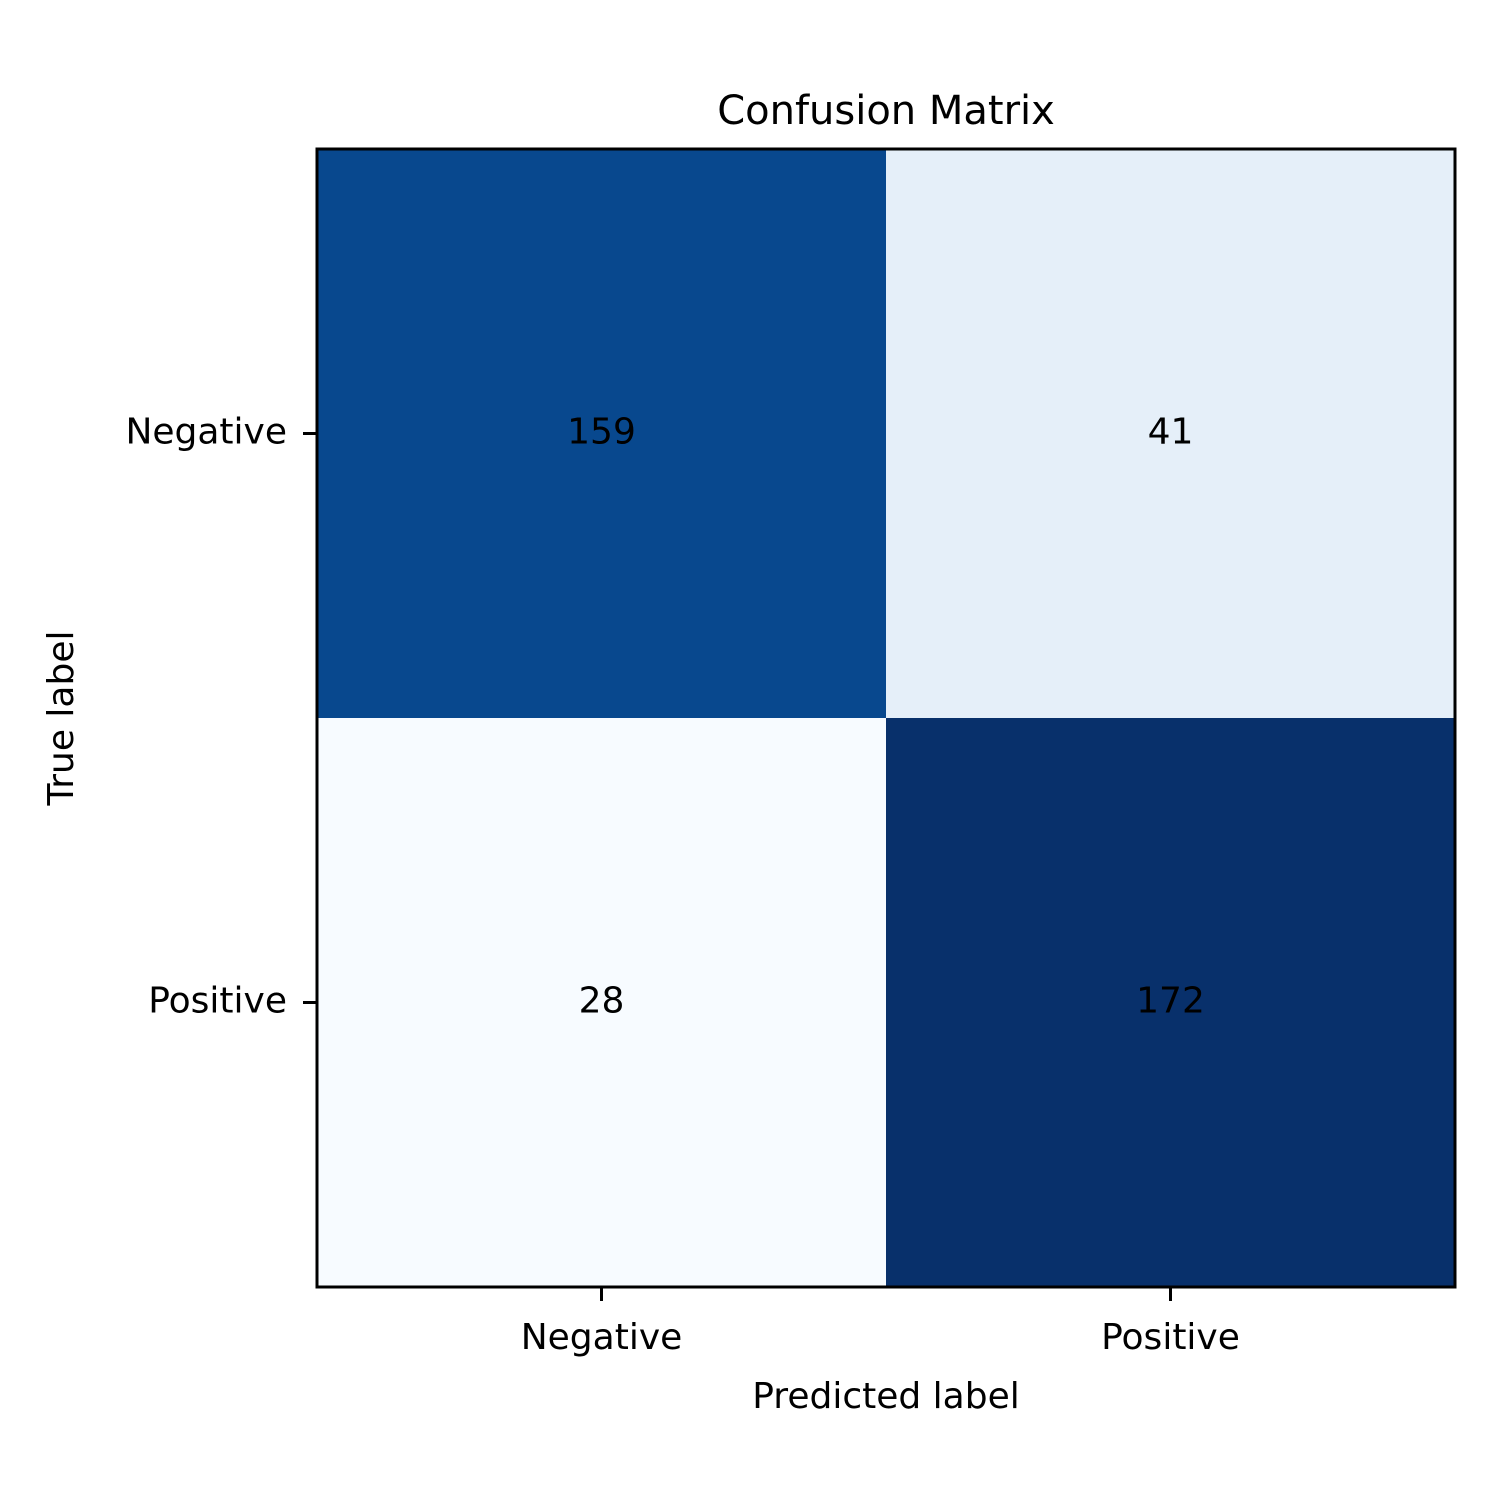  I want to click on cell-value-label: 41, so click(1171, 432).